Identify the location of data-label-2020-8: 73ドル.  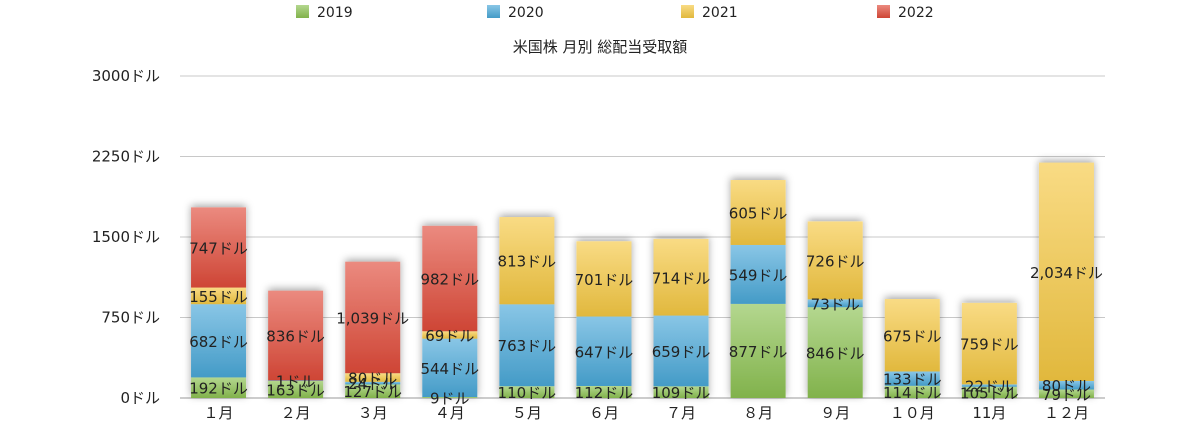
(835, 304).